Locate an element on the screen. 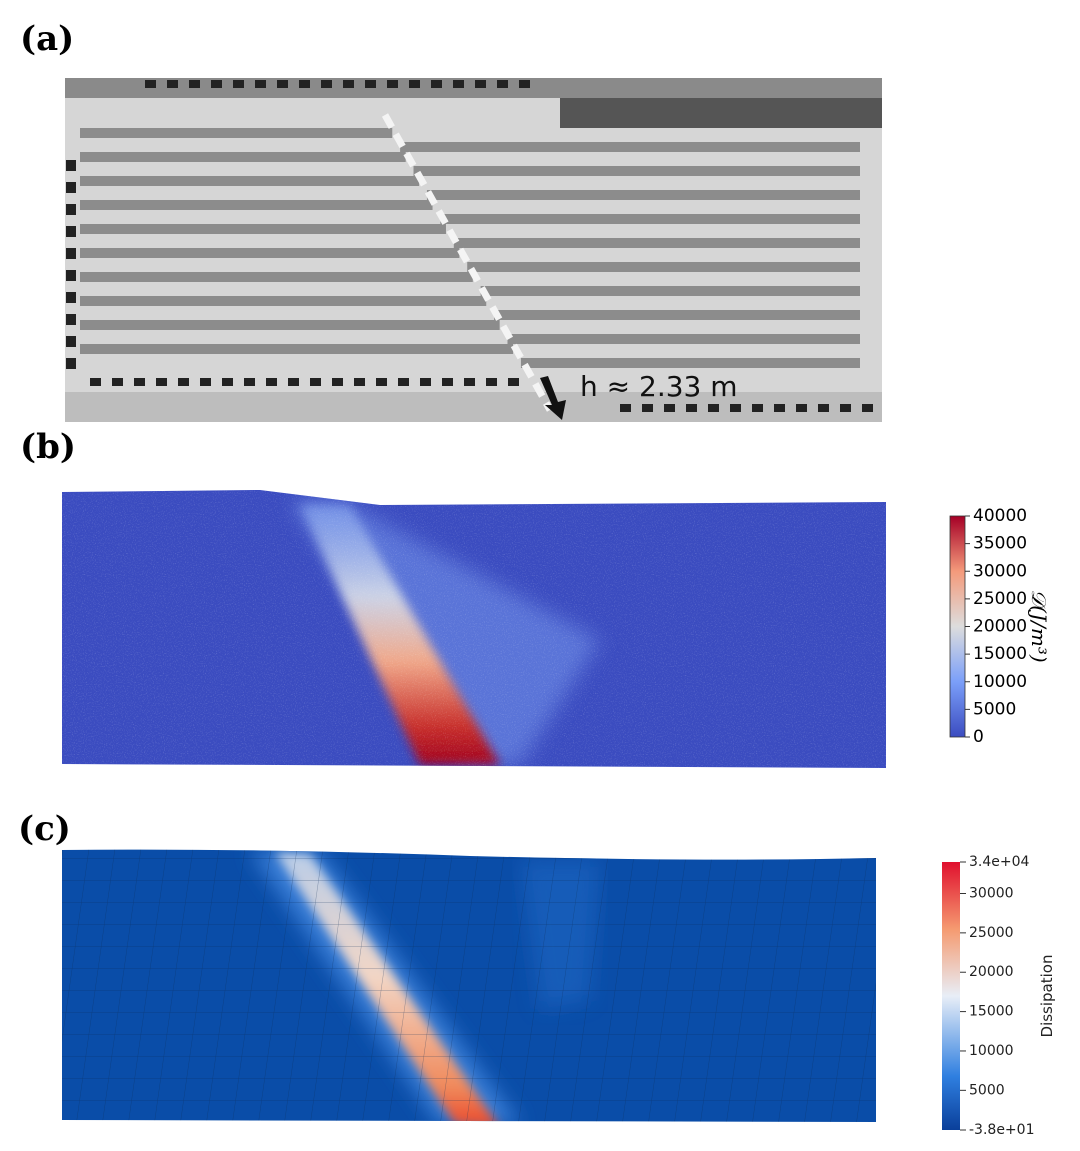 Image resolution: width=1080 pixels, height=1151 pixels. arrow is located at coordinates (553, 398).